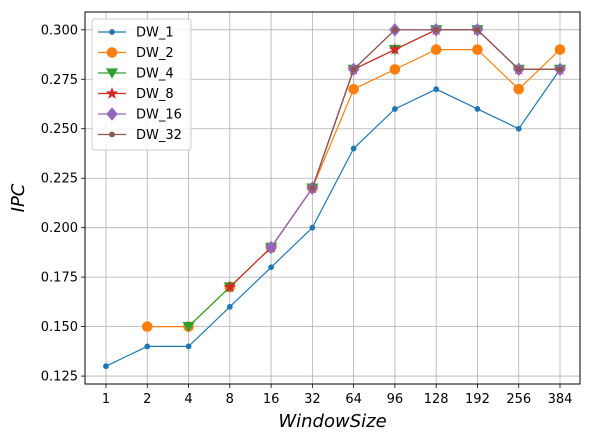 The image size is (593, 441). What do you see at coordinates (59, 80) in the screenshot?
I see `y-tick-label: 0.275` at bounding box center [59, 80].